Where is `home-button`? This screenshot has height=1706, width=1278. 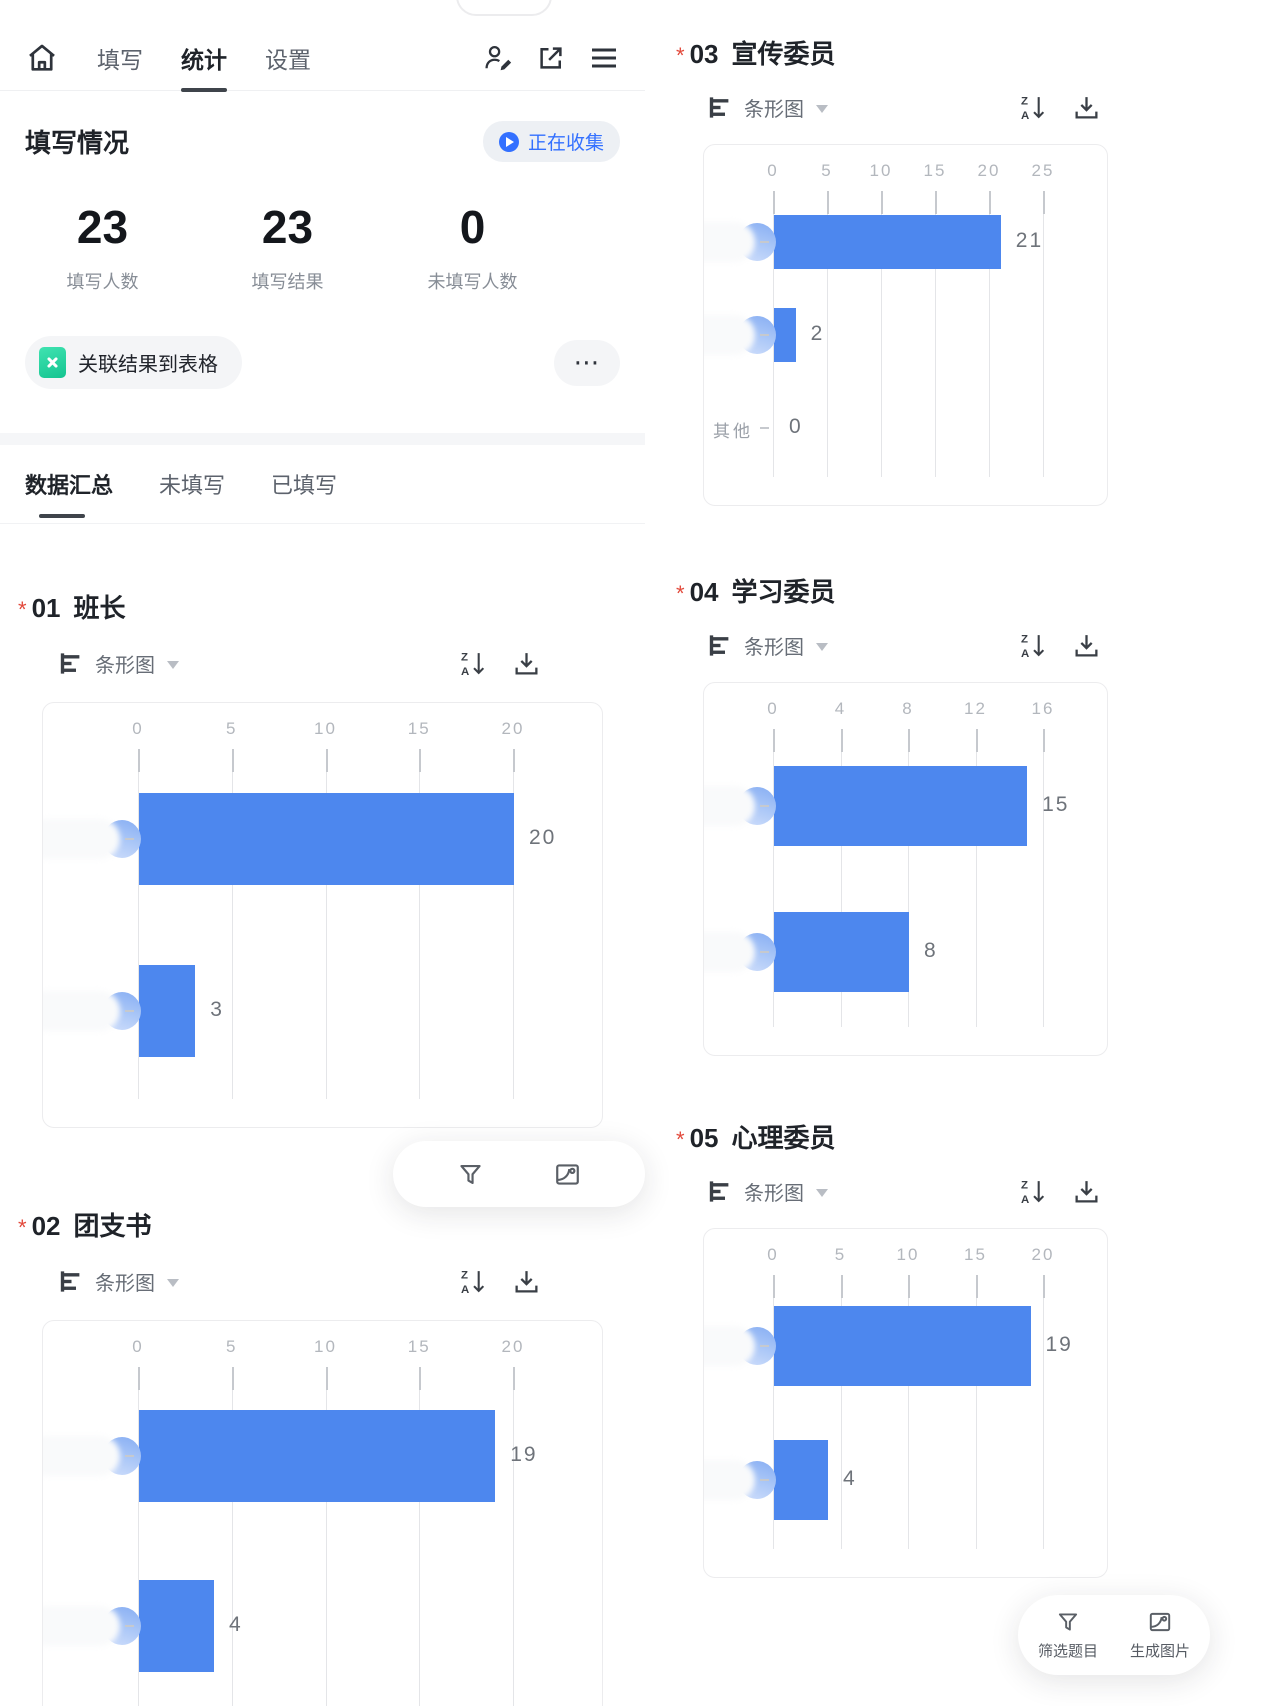 home-button is located at coordinates (42, 58).